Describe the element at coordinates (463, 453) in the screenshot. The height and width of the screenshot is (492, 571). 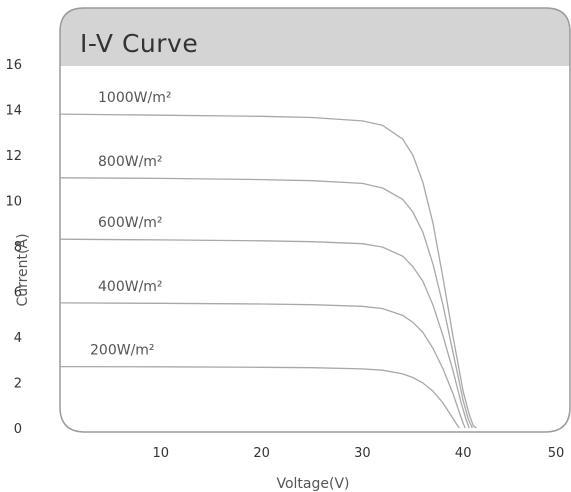
I see `x-tick-label: 40` at that location.